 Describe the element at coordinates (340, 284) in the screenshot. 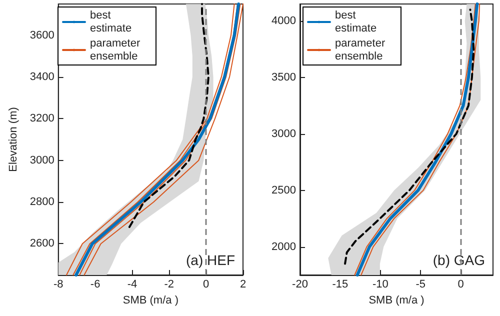

I see `x-tick-label: -15` at that location.